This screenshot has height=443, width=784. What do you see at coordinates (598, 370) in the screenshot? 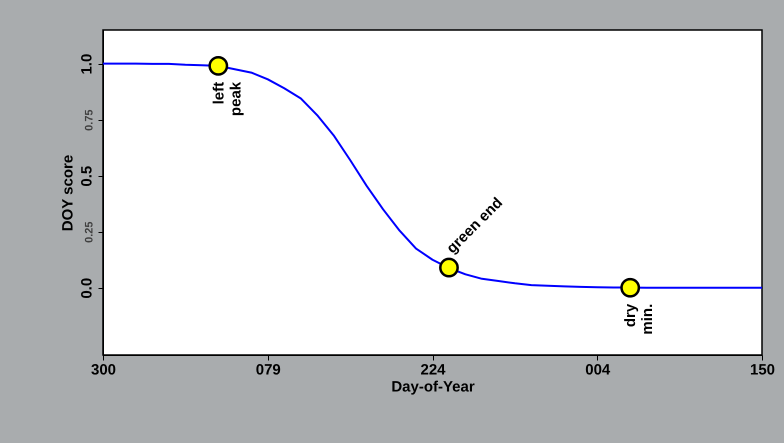
I see `x-tick-label: 004` at bounding box center [598, 370].